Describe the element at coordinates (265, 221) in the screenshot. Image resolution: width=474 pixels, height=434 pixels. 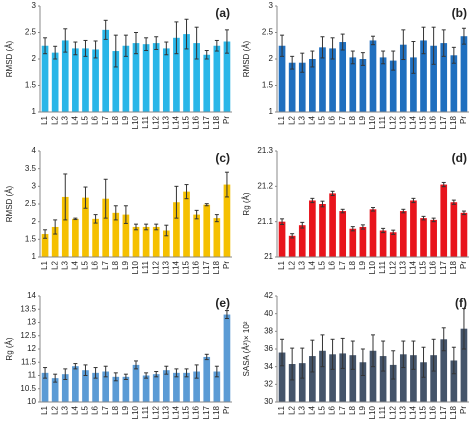
I see `y-tick-label: 21.1` at that location.